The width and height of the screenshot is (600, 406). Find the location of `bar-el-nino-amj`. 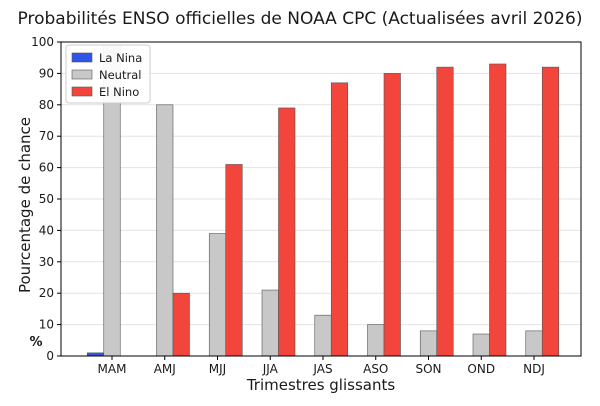

bar-el-nino-amj is located at coordinates (181, 324).